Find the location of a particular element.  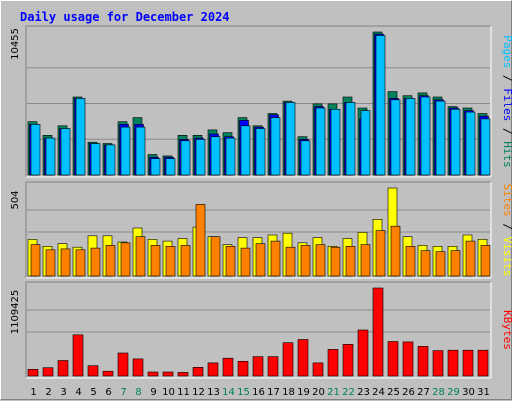

x-tick-label-day-26: 26 is located at coordinates (408, 392).